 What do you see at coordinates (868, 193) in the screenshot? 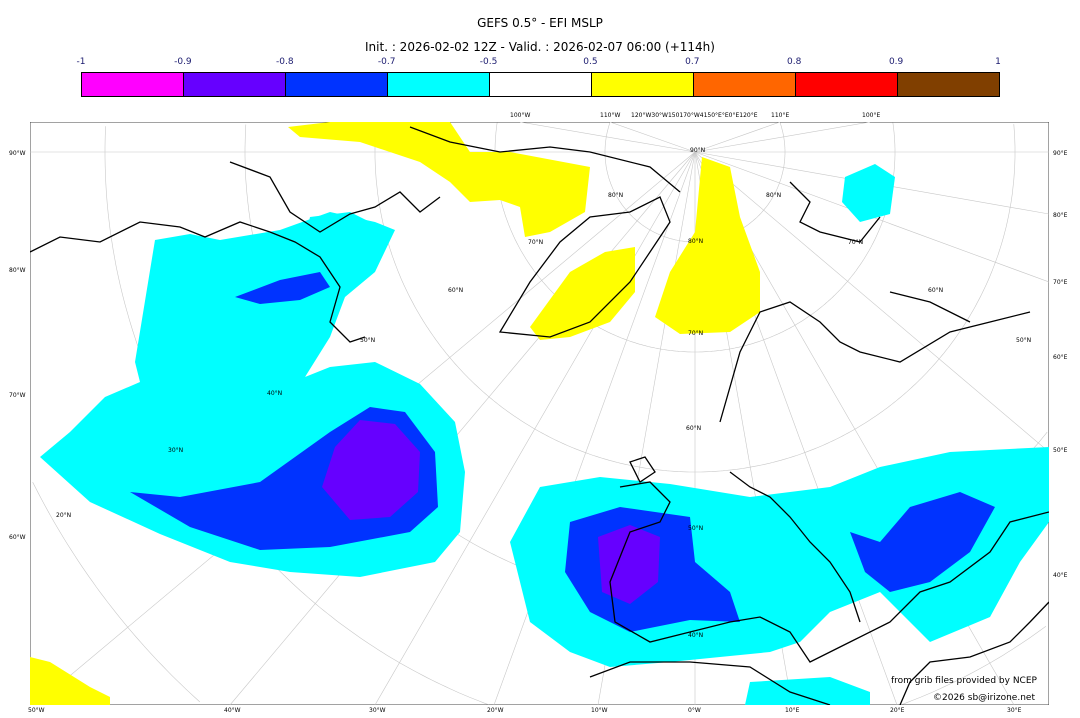
I see `efi-area-cyan-siberia` at bounding box center [868, 193].